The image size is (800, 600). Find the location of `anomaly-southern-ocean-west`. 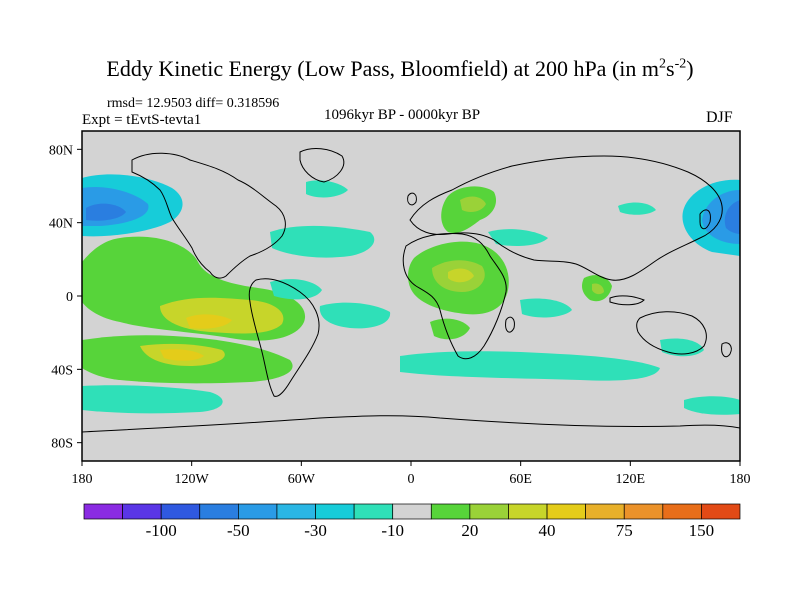

anomaly-southern-ocean-west is located at coordinates (152, 399).